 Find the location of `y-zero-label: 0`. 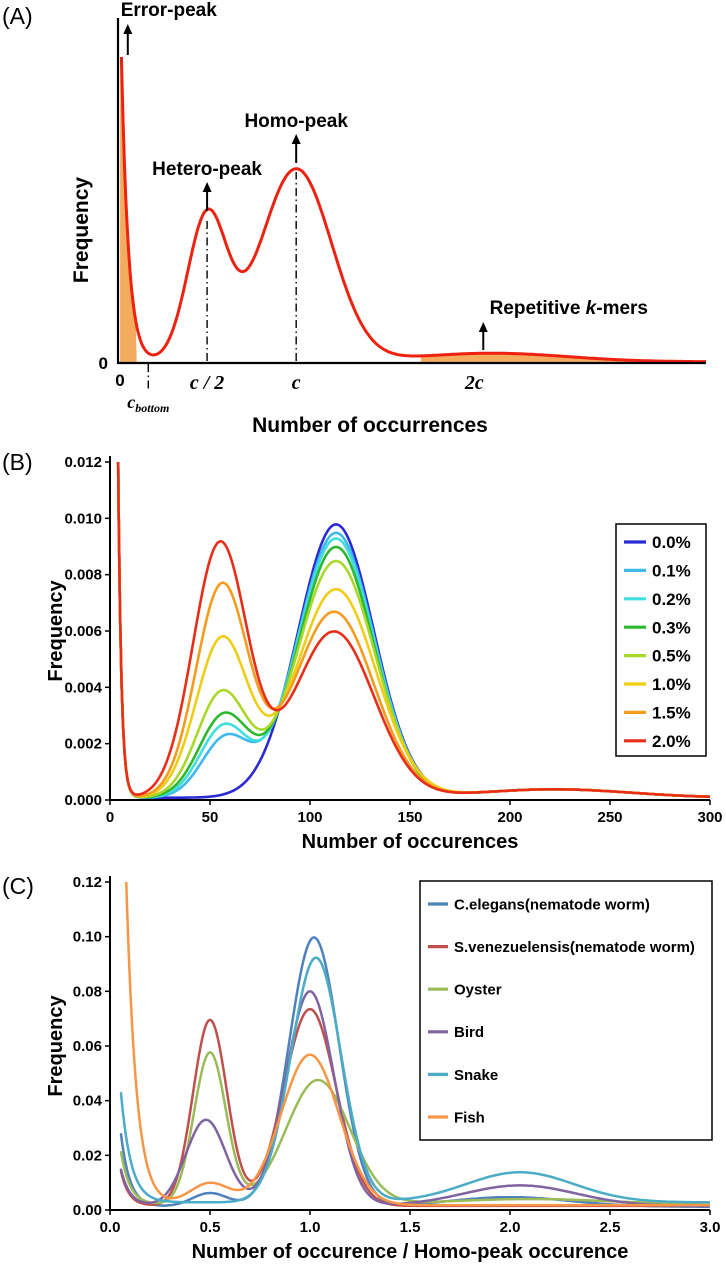

y-zero-label: 0 is located at coordinates (103, 363).